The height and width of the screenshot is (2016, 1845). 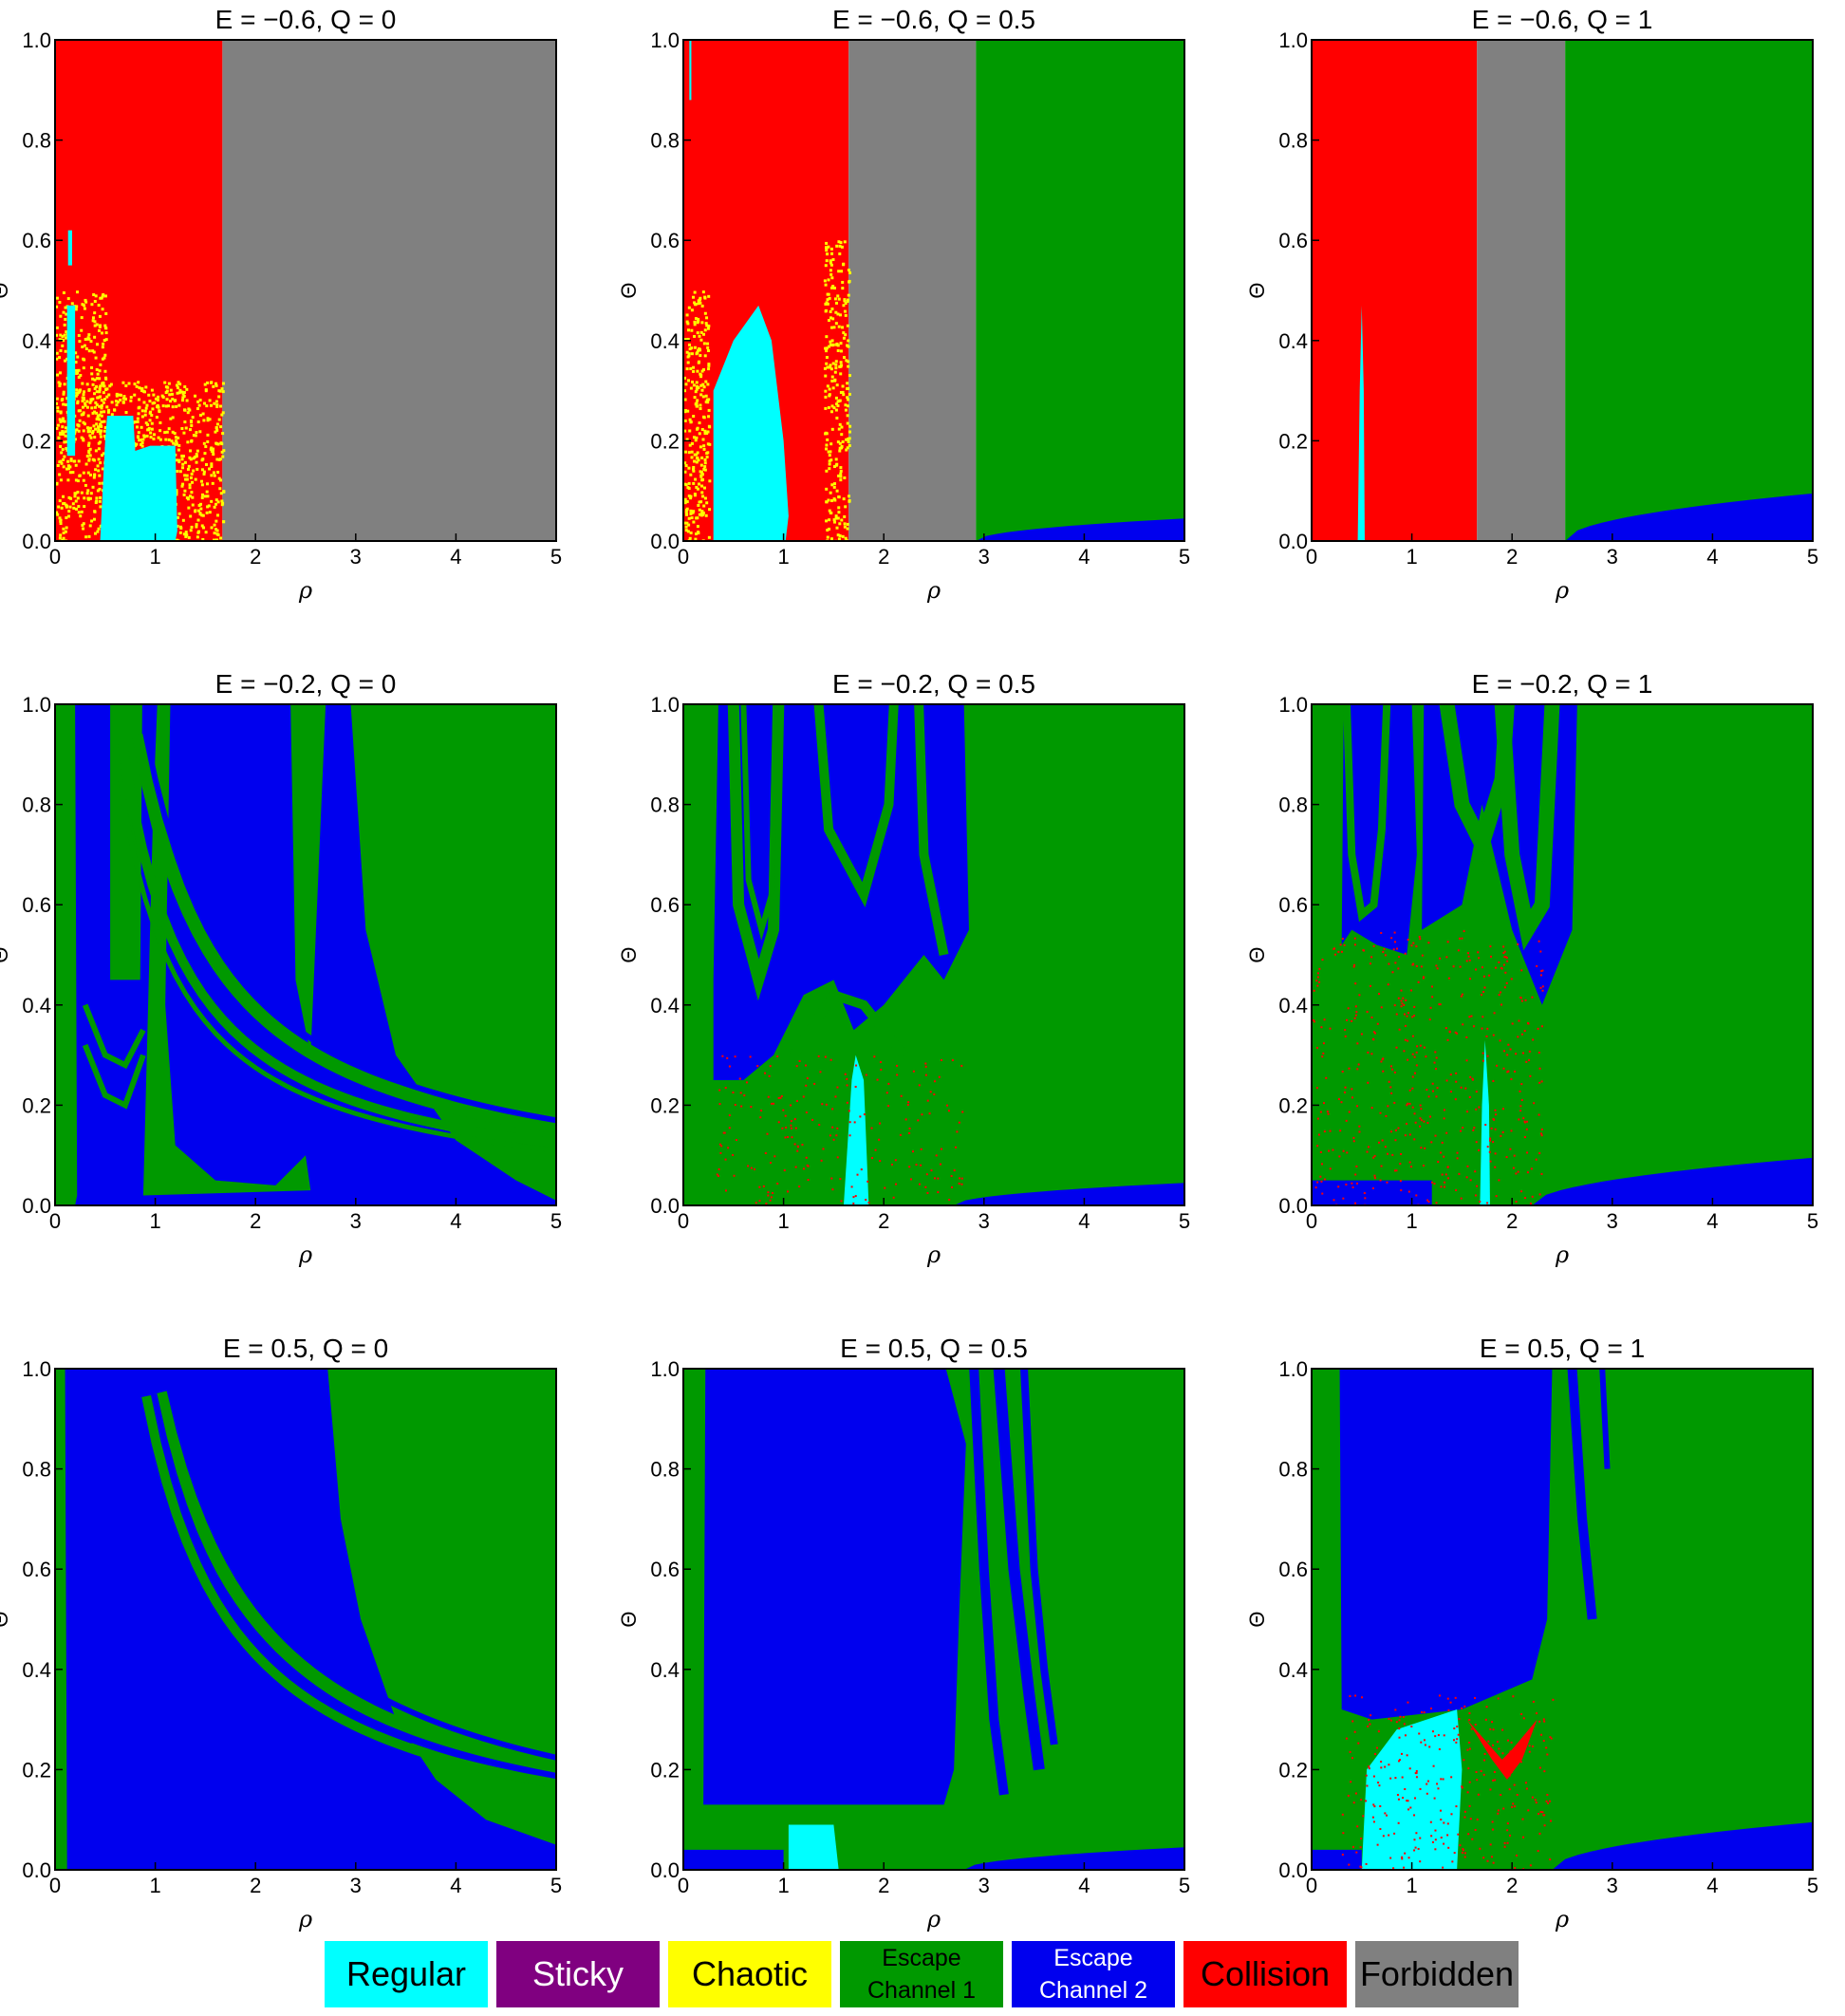 I want to click on legend-escape1-line1: Escape, so click(x=921, y=1958).